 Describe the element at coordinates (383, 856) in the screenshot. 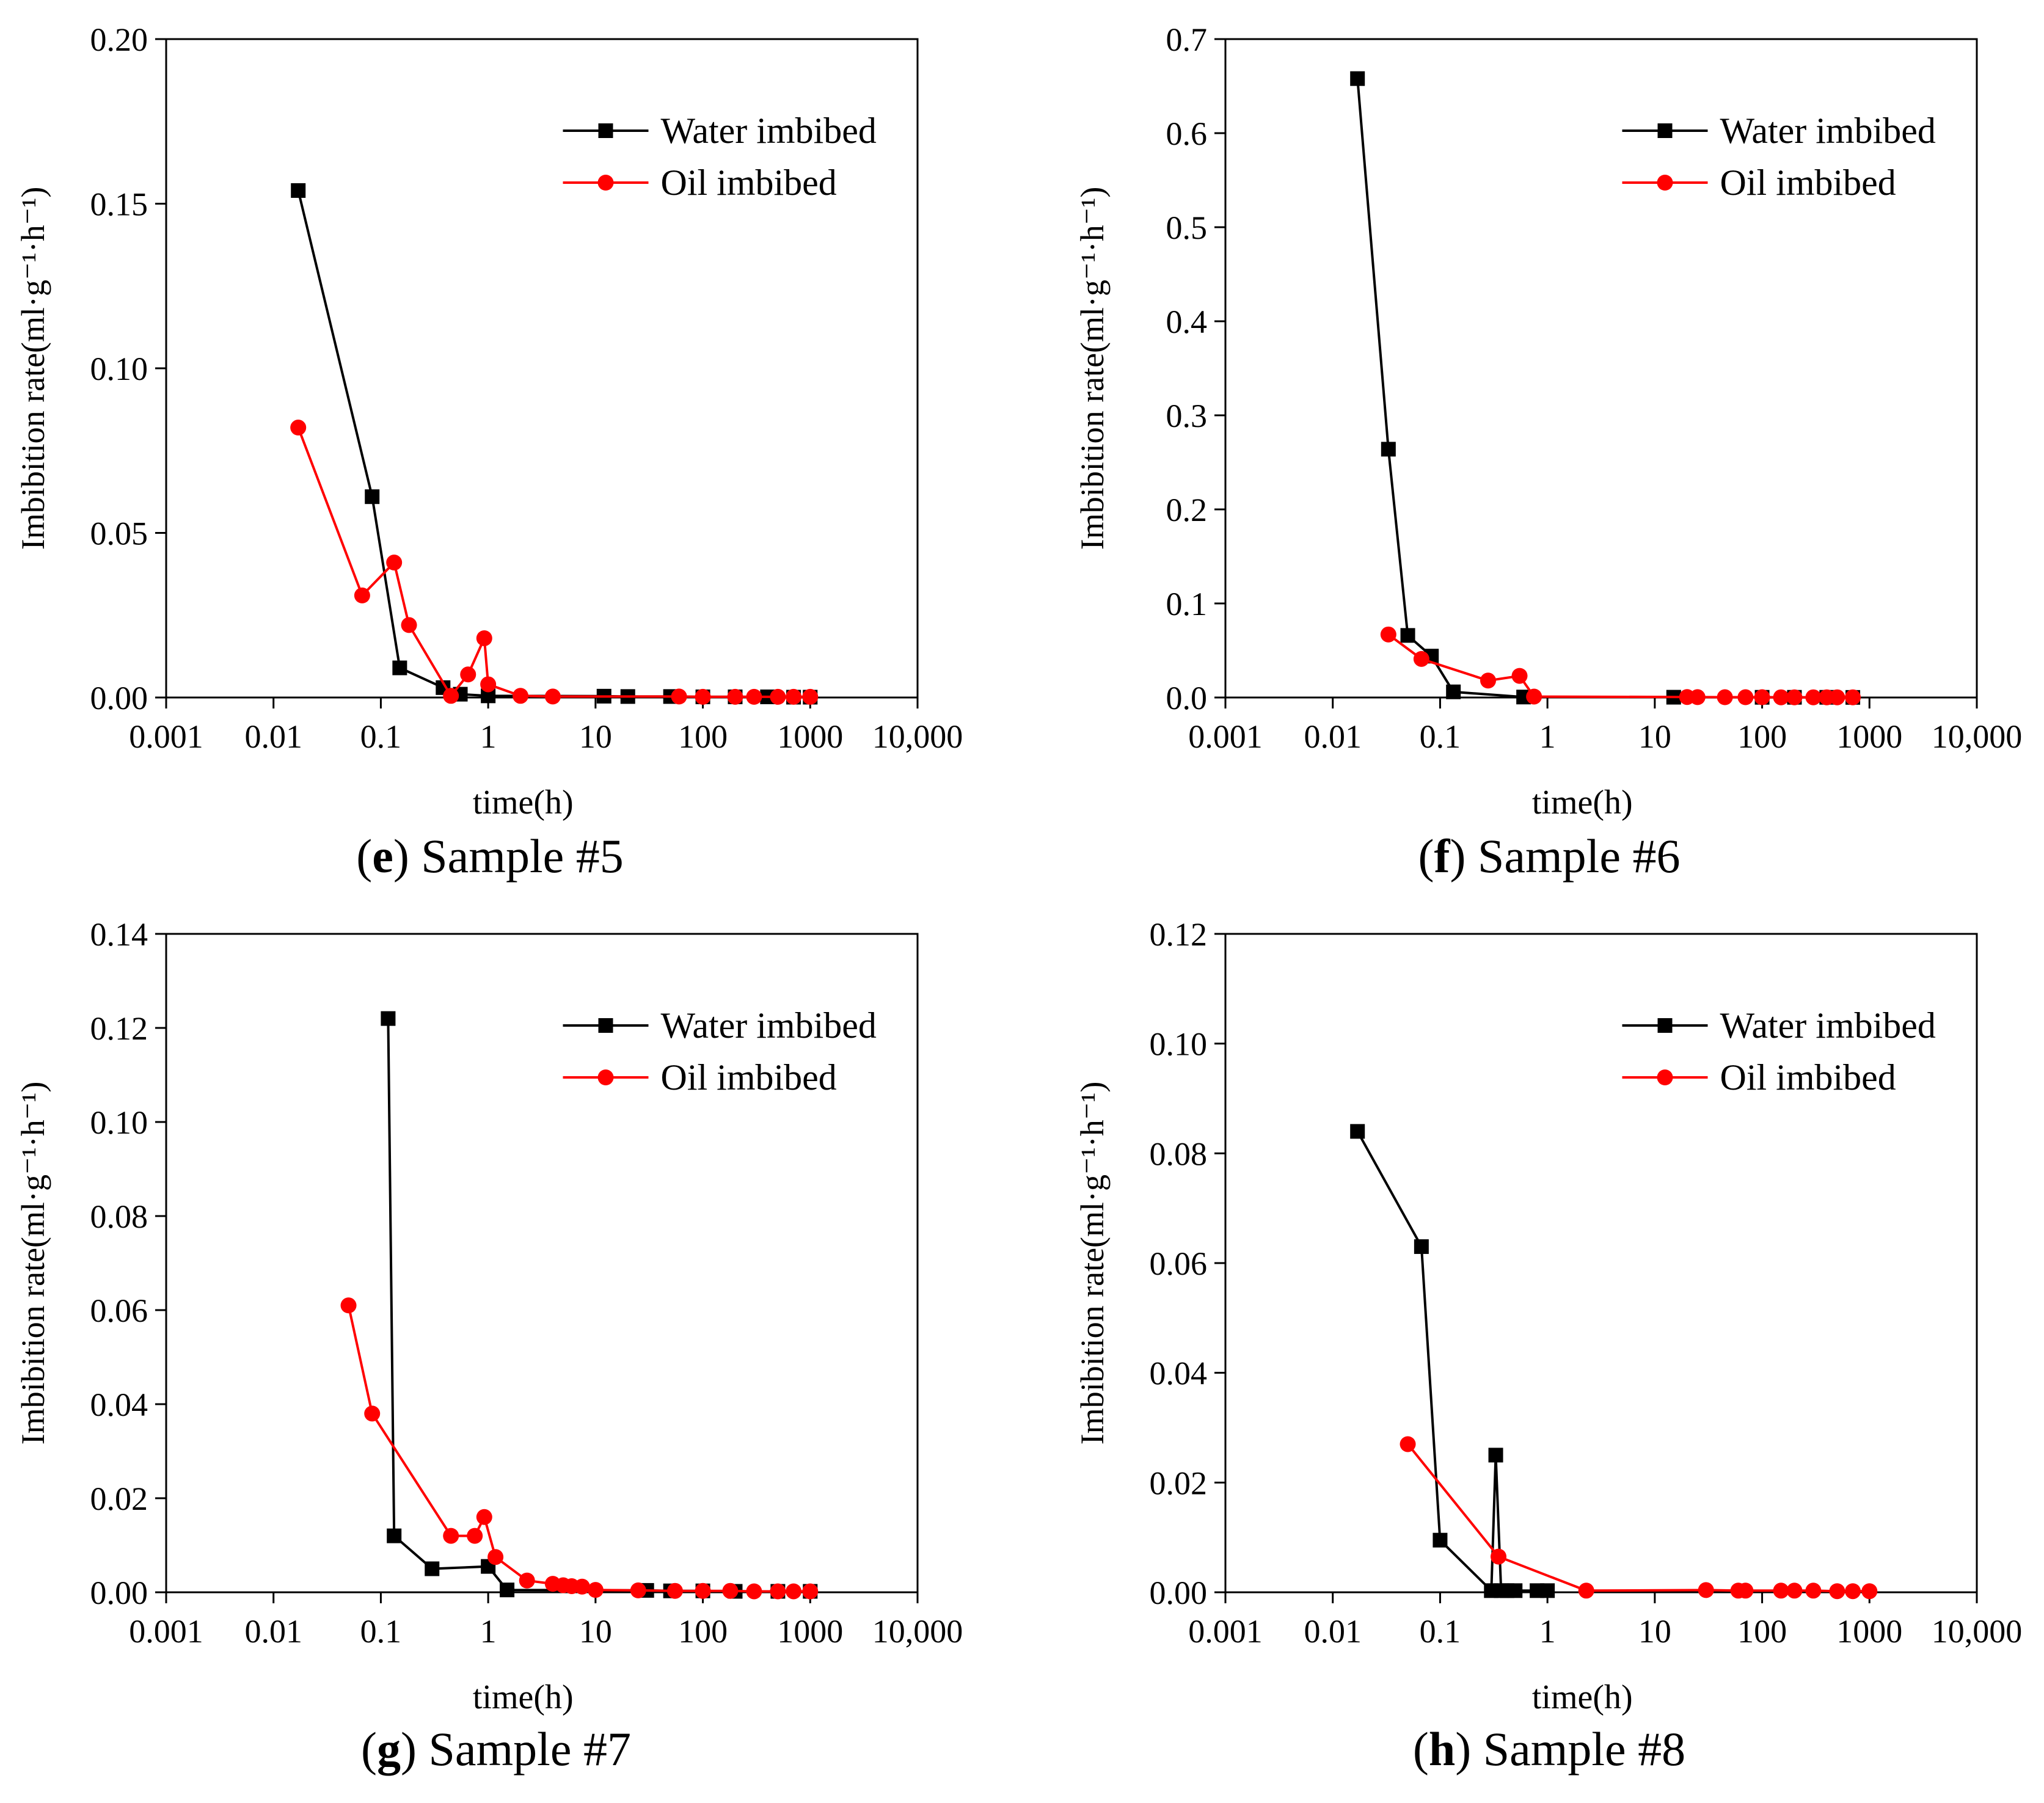

I see `caption-letter: e` at that location.